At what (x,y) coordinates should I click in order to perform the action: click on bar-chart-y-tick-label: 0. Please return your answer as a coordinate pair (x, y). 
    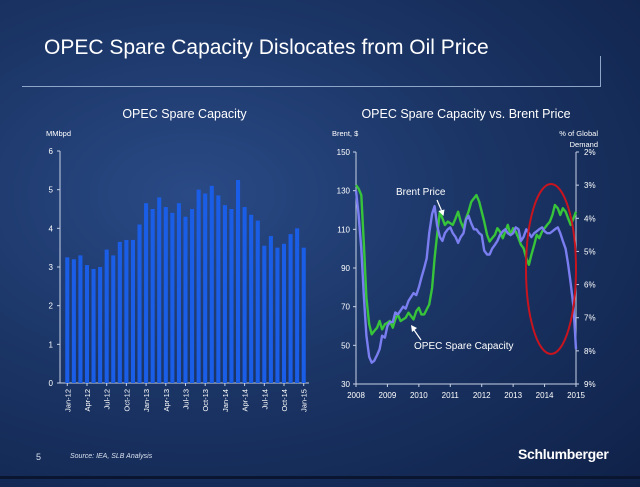
    Looking at the image, I should click on (51, 383).